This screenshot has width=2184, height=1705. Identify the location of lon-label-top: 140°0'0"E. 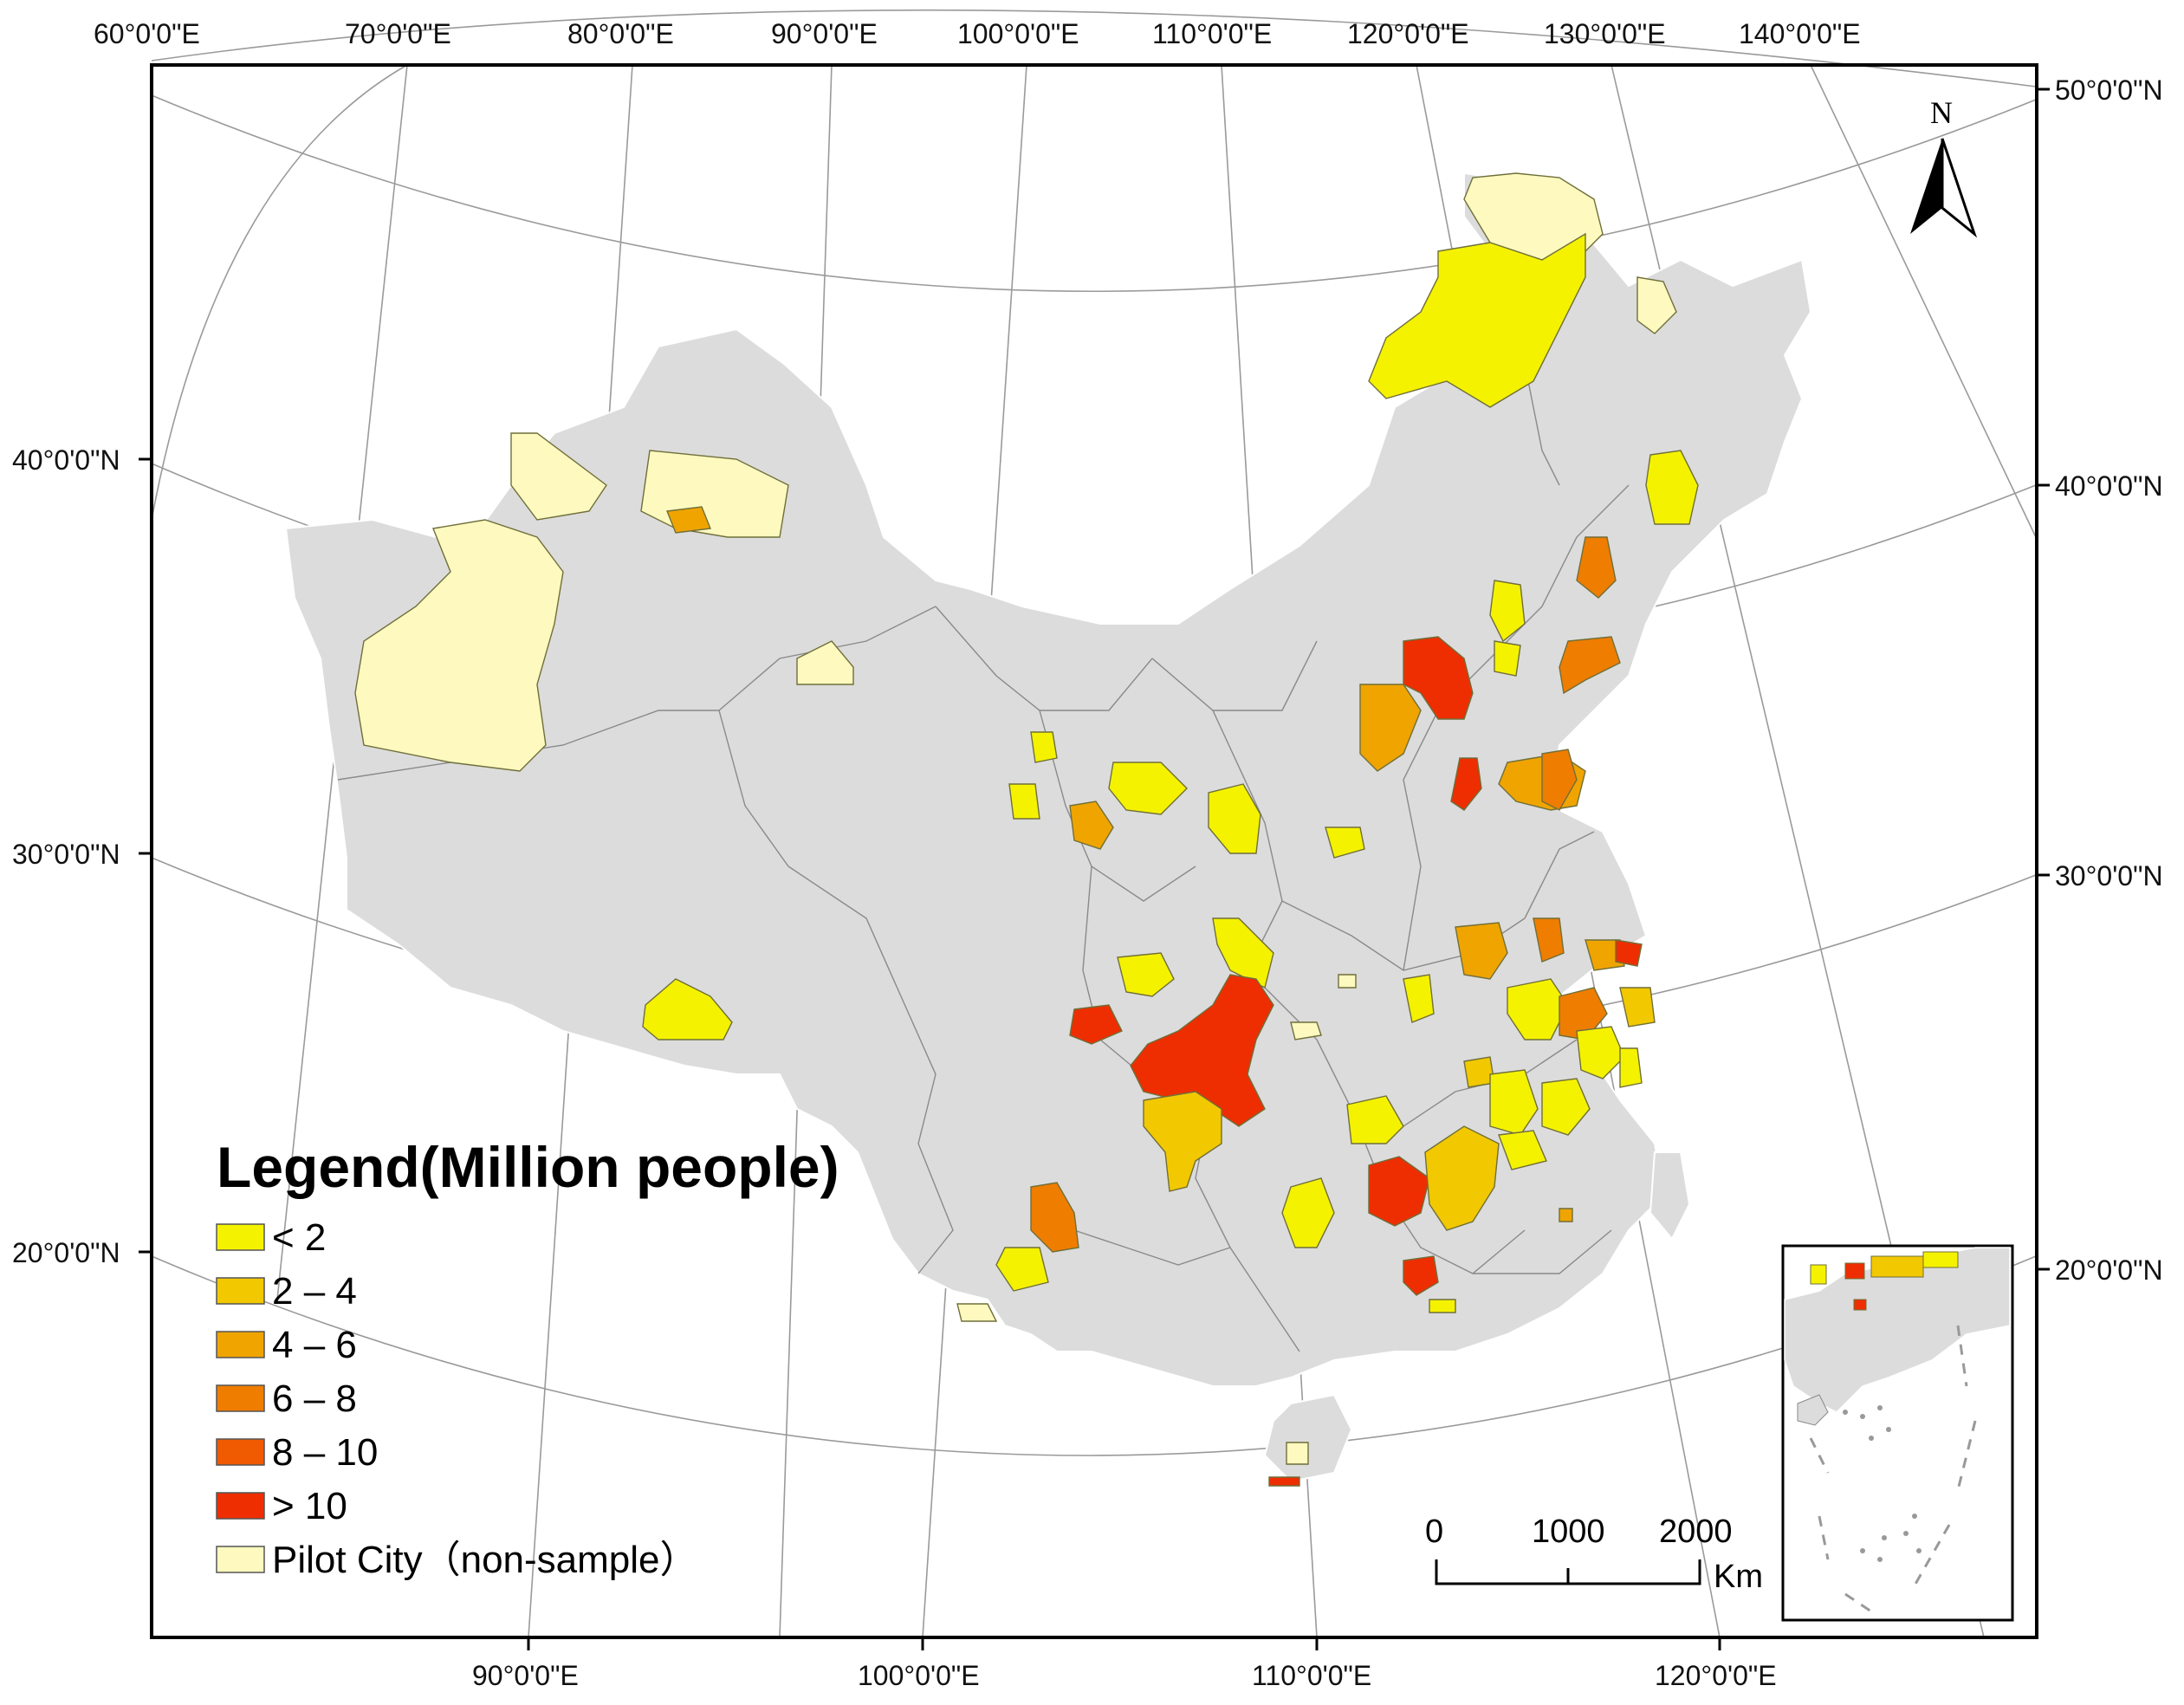
(1800, 33).